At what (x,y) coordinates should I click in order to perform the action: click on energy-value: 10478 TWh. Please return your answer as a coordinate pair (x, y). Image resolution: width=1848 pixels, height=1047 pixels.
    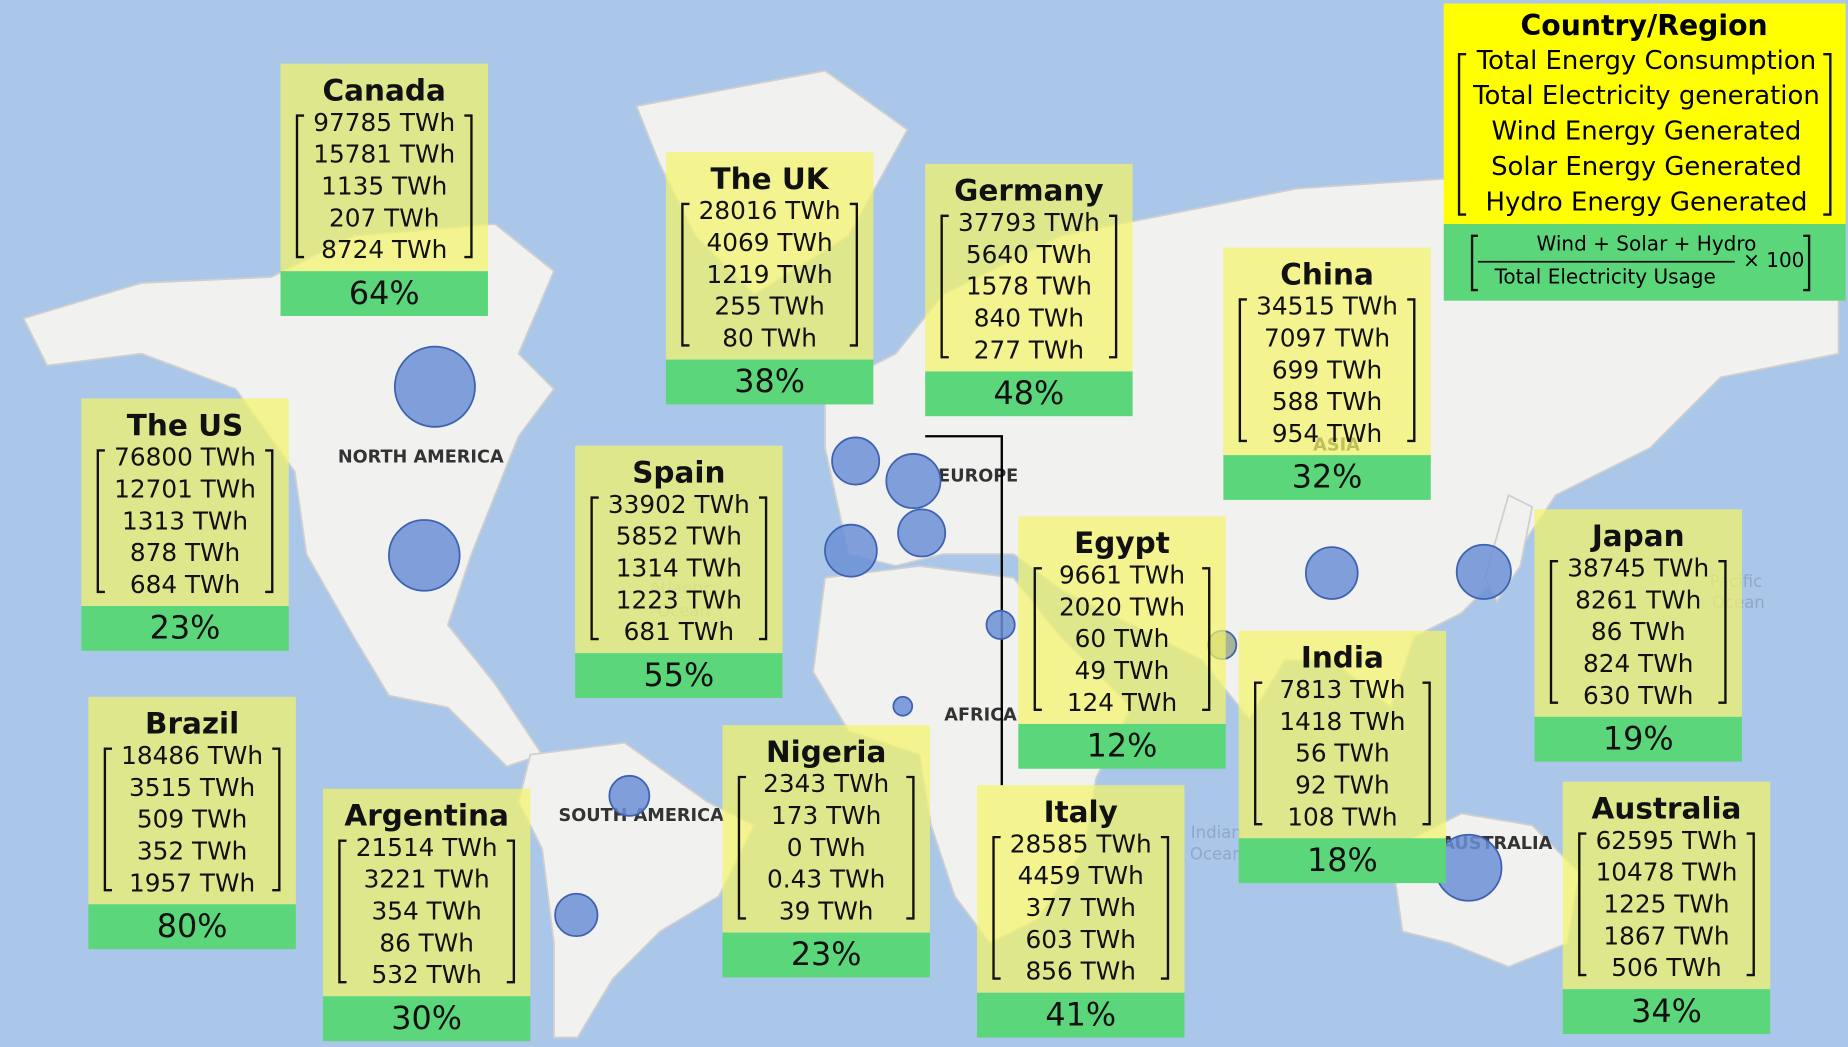
    Looking at the image, I should click on (1667, 872).